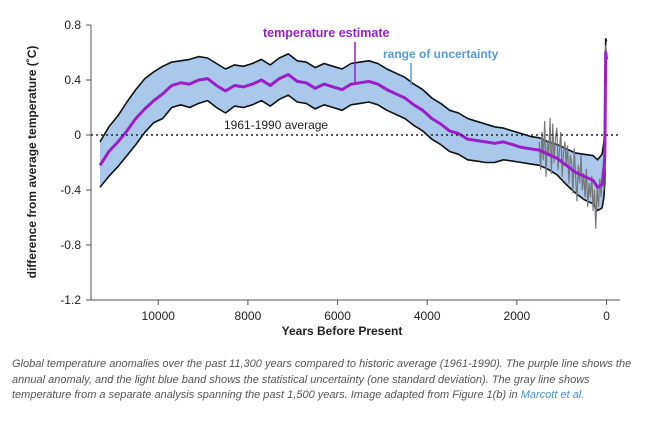 This screenshot has width=650, height=422. Describe the element at coordinates (248, 316) in the screenshot. I see `x-tick-label: 8000` at that location.